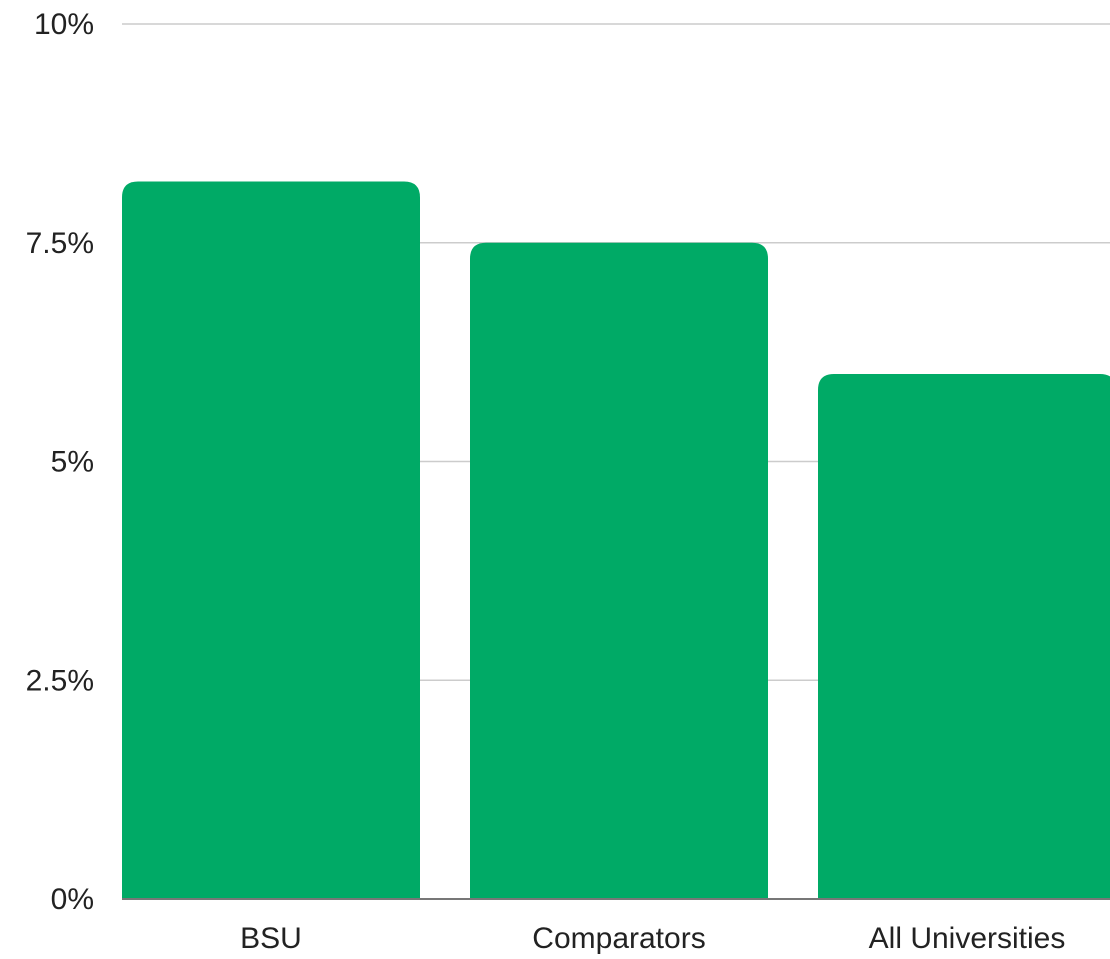 This screenshot has height=959, width=1110. What do you see at coordinates (60, 680) in the screenshot?
I see `y-tick-label: 2.5%` at bounding box center [60, 680].